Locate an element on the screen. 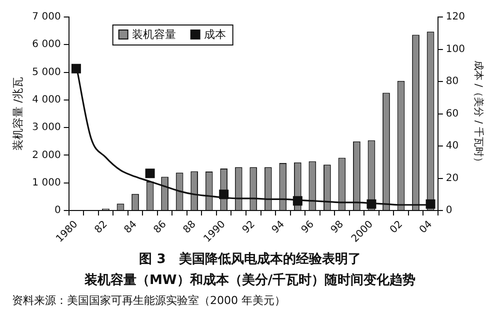  y-tick-label: 7 000 is located at coordinates (46, 17).